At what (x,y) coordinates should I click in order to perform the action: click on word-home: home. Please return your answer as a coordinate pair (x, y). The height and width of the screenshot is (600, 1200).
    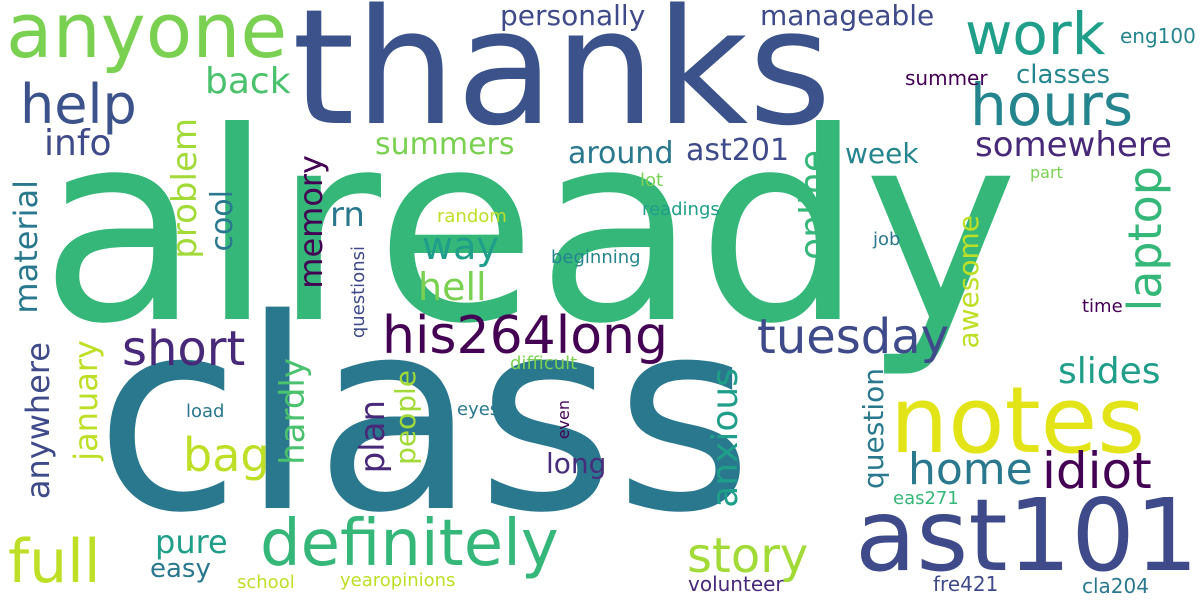
    Looking at the image, I should click on (970, 469).